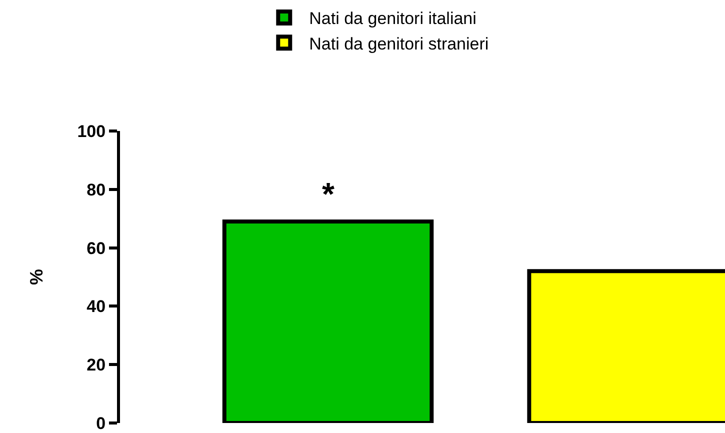 Image resolution: width=725 pixels, height=433 pixels. What do you see at coordinates (36, 277) in the screenshot?
I see `y-axis-title: %` at bounding box center [36, 277].